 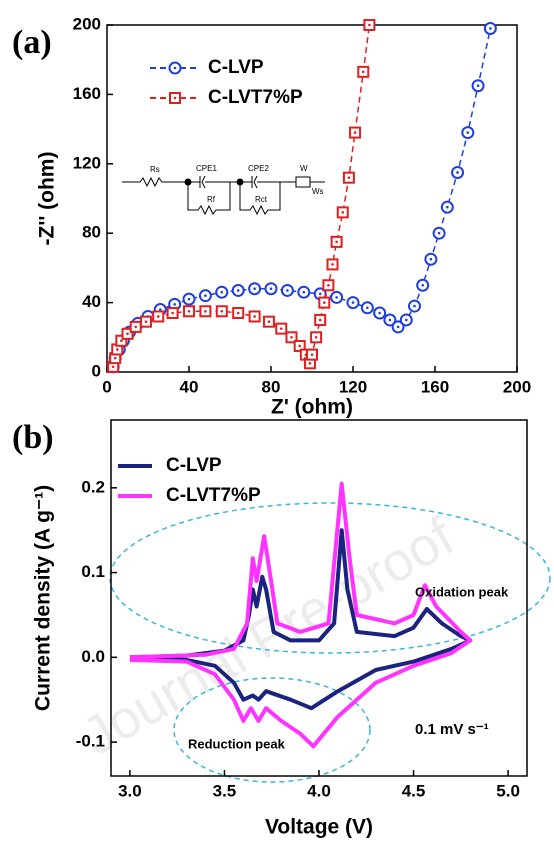 What do you see at coordinates (462, 591) in the screenshot?
I see `annotation: Oxidation peak` at bounding box center [462, 591].